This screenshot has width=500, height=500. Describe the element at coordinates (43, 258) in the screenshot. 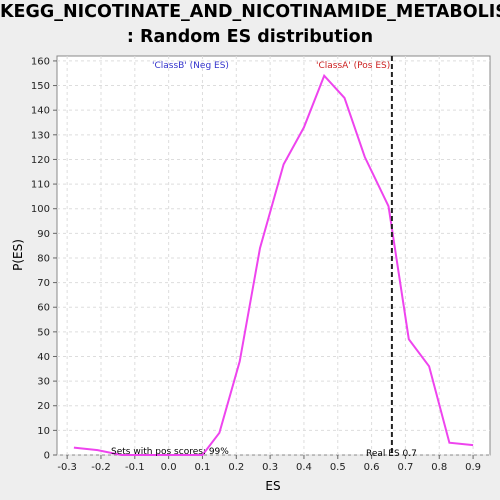

I see `y-tick-label: 80` at that location.